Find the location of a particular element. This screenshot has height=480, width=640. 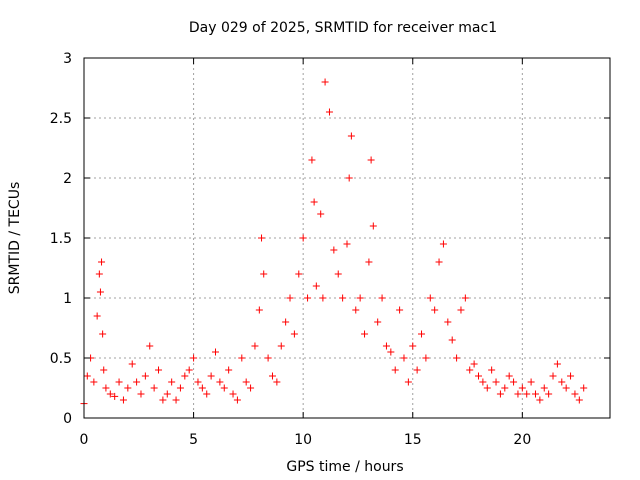

y-tick-label: 1 is located at coordinates (67, 299).